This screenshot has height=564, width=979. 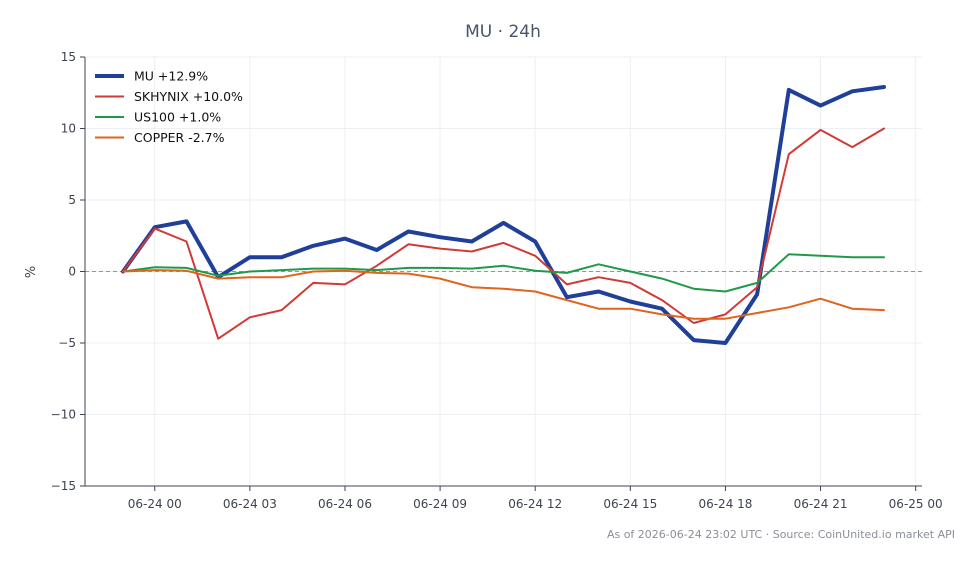 What do you see at coordinates (68, 57) in the screenshot?
I see `y-tick-label: 15` at bounding box center [68, 57].